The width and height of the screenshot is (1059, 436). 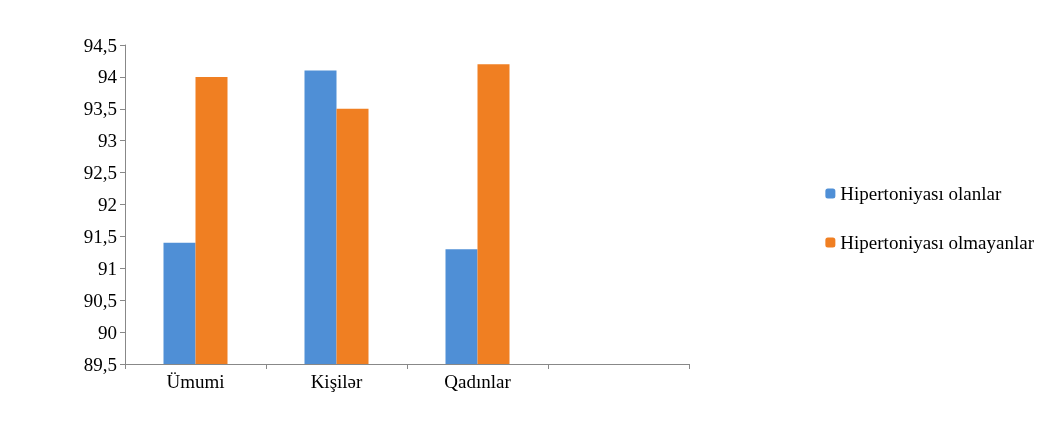 I want to click on y-tick-label: 91, so click(x=107, y=268).